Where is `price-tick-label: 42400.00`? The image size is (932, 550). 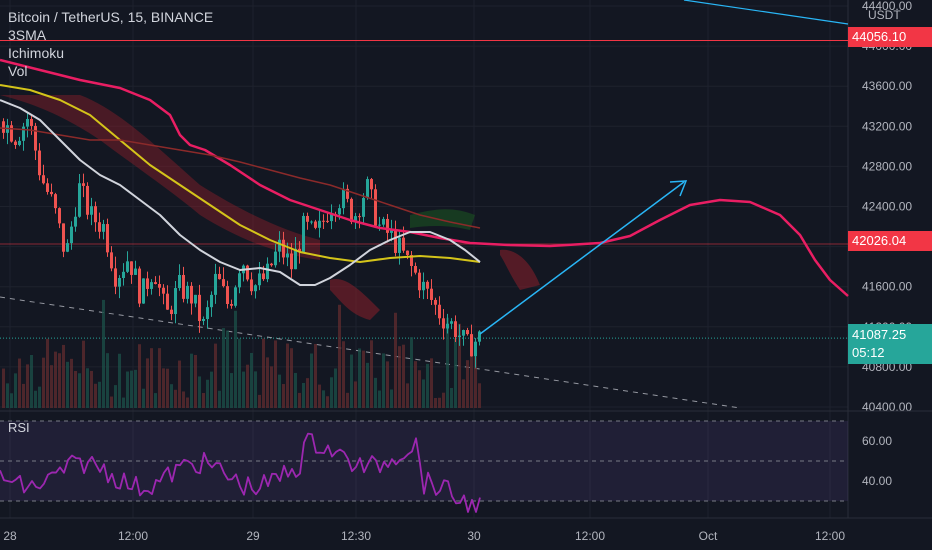
price-tick-label: 42400.00 is located at coordinates (887, 206).